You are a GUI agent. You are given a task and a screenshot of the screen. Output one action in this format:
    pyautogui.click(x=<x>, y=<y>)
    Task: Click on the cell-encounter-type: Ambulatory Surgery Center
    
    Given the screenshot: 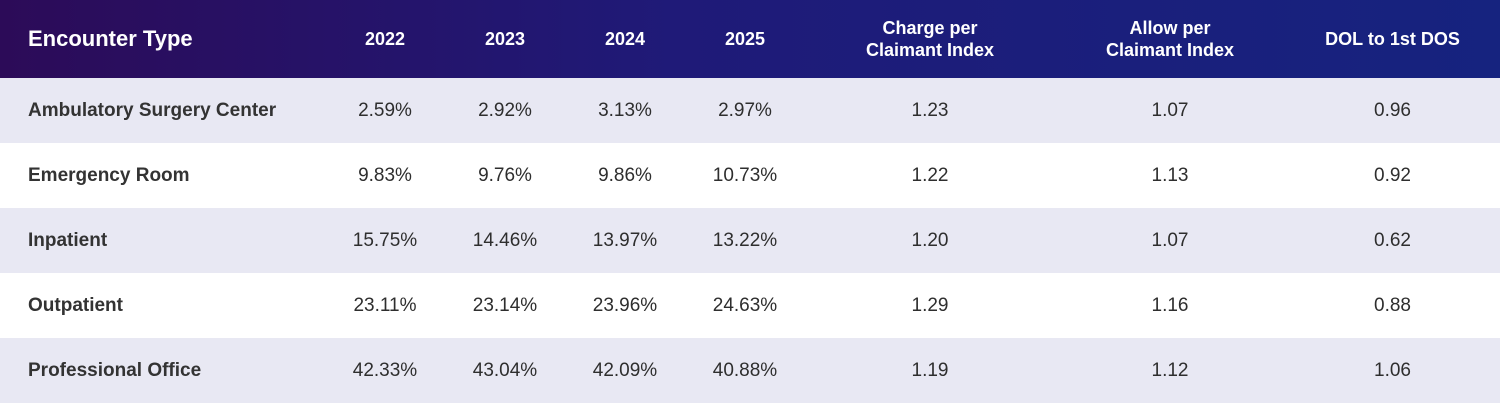 What is the action you would take?
    pyautogui.click(x=152, y=110)
    